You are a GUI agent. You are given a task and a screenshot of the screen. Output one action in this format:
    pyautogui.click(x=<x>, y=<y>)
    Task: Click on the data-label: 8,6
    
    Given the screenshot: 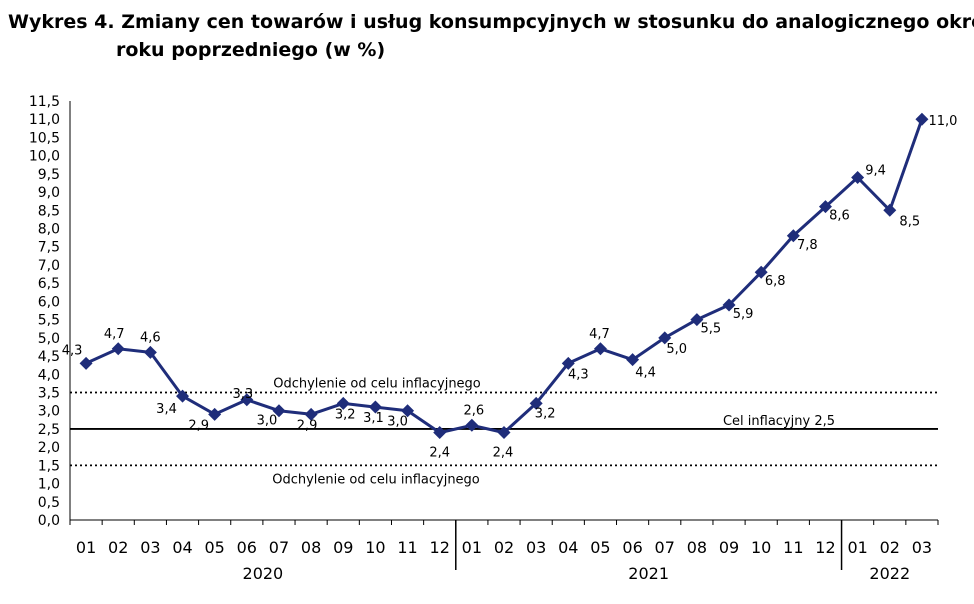 What is the action you would take?
    pyautogui.click(x=839, y=216)
    